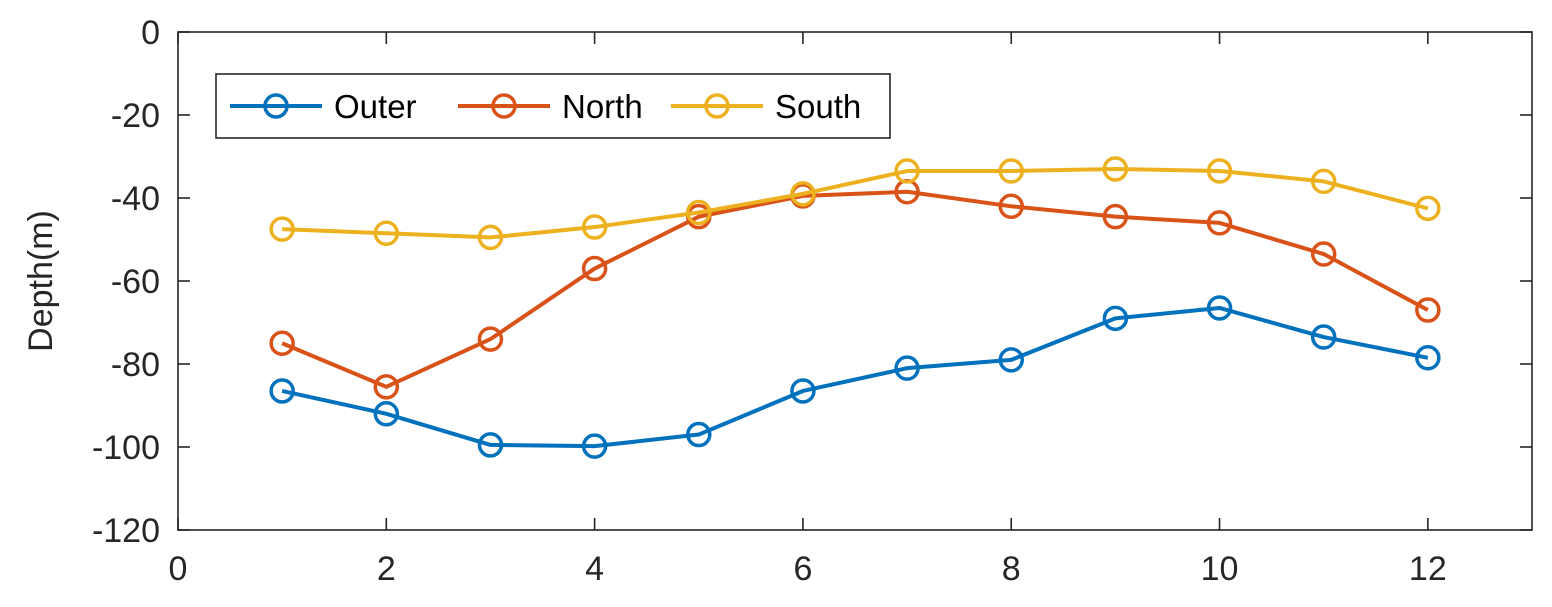 This screenshot has width=1552, height=607. I want to click on legend-label: Outer, so click(375, 106).